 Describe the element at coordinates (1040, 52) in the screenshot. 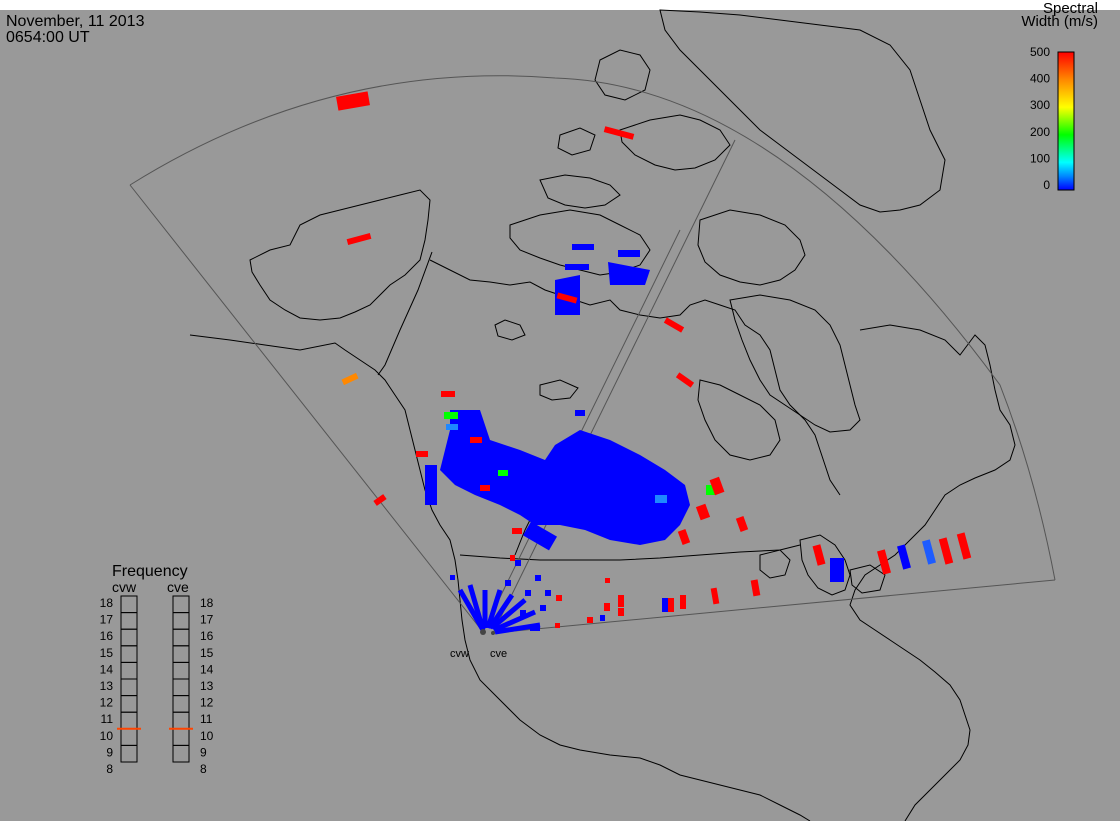

I see `colorbar-tick-label: 500` at that location.